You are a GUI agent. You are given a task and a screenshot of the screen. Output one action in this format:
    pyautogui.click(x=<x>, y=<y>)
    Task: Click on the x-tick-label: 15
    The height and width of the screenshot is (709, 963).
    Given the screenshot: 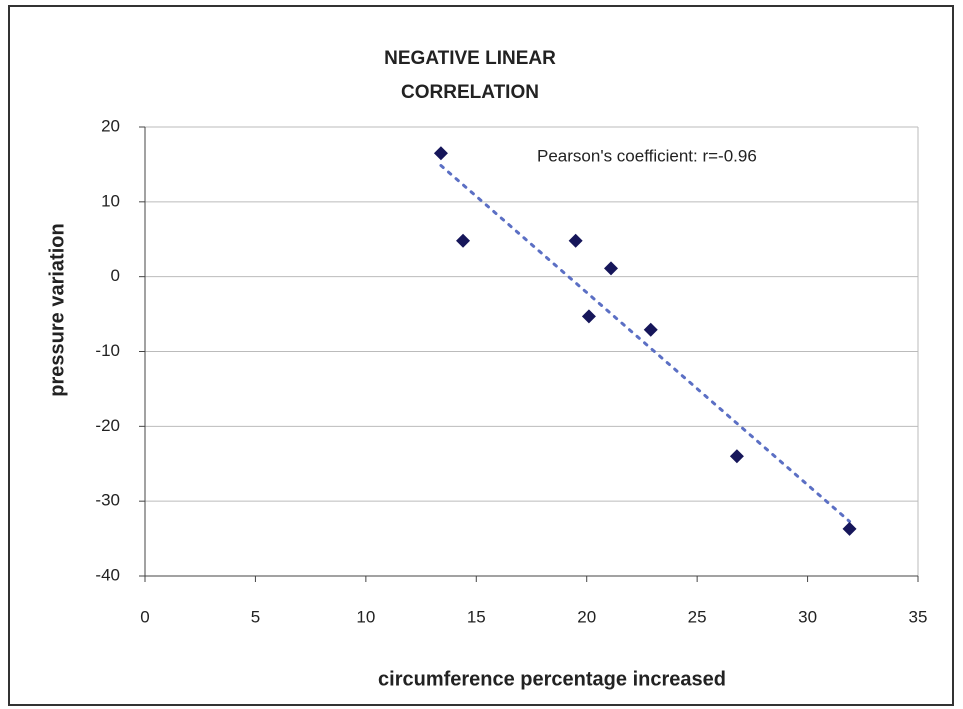 What is the action you would take?
    pyautogui.click(x=476, y=616)
    